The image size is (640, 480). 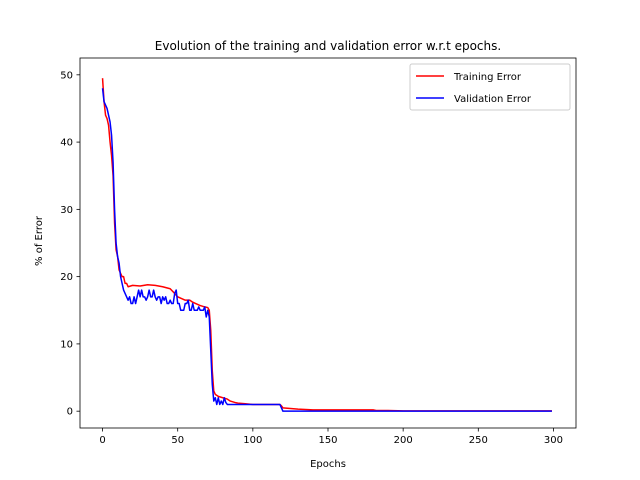 What do you see at coordinates (403, 440) in the screenshot?
I see `x-tick-label: 200` at bounding box center [403, 440].